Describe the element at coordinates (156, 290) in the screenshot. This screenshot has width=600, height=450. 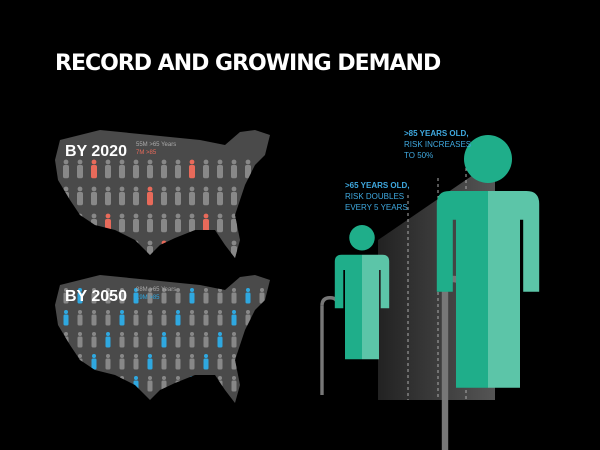
I see `map-stat: 88M >65 Years` at that location.